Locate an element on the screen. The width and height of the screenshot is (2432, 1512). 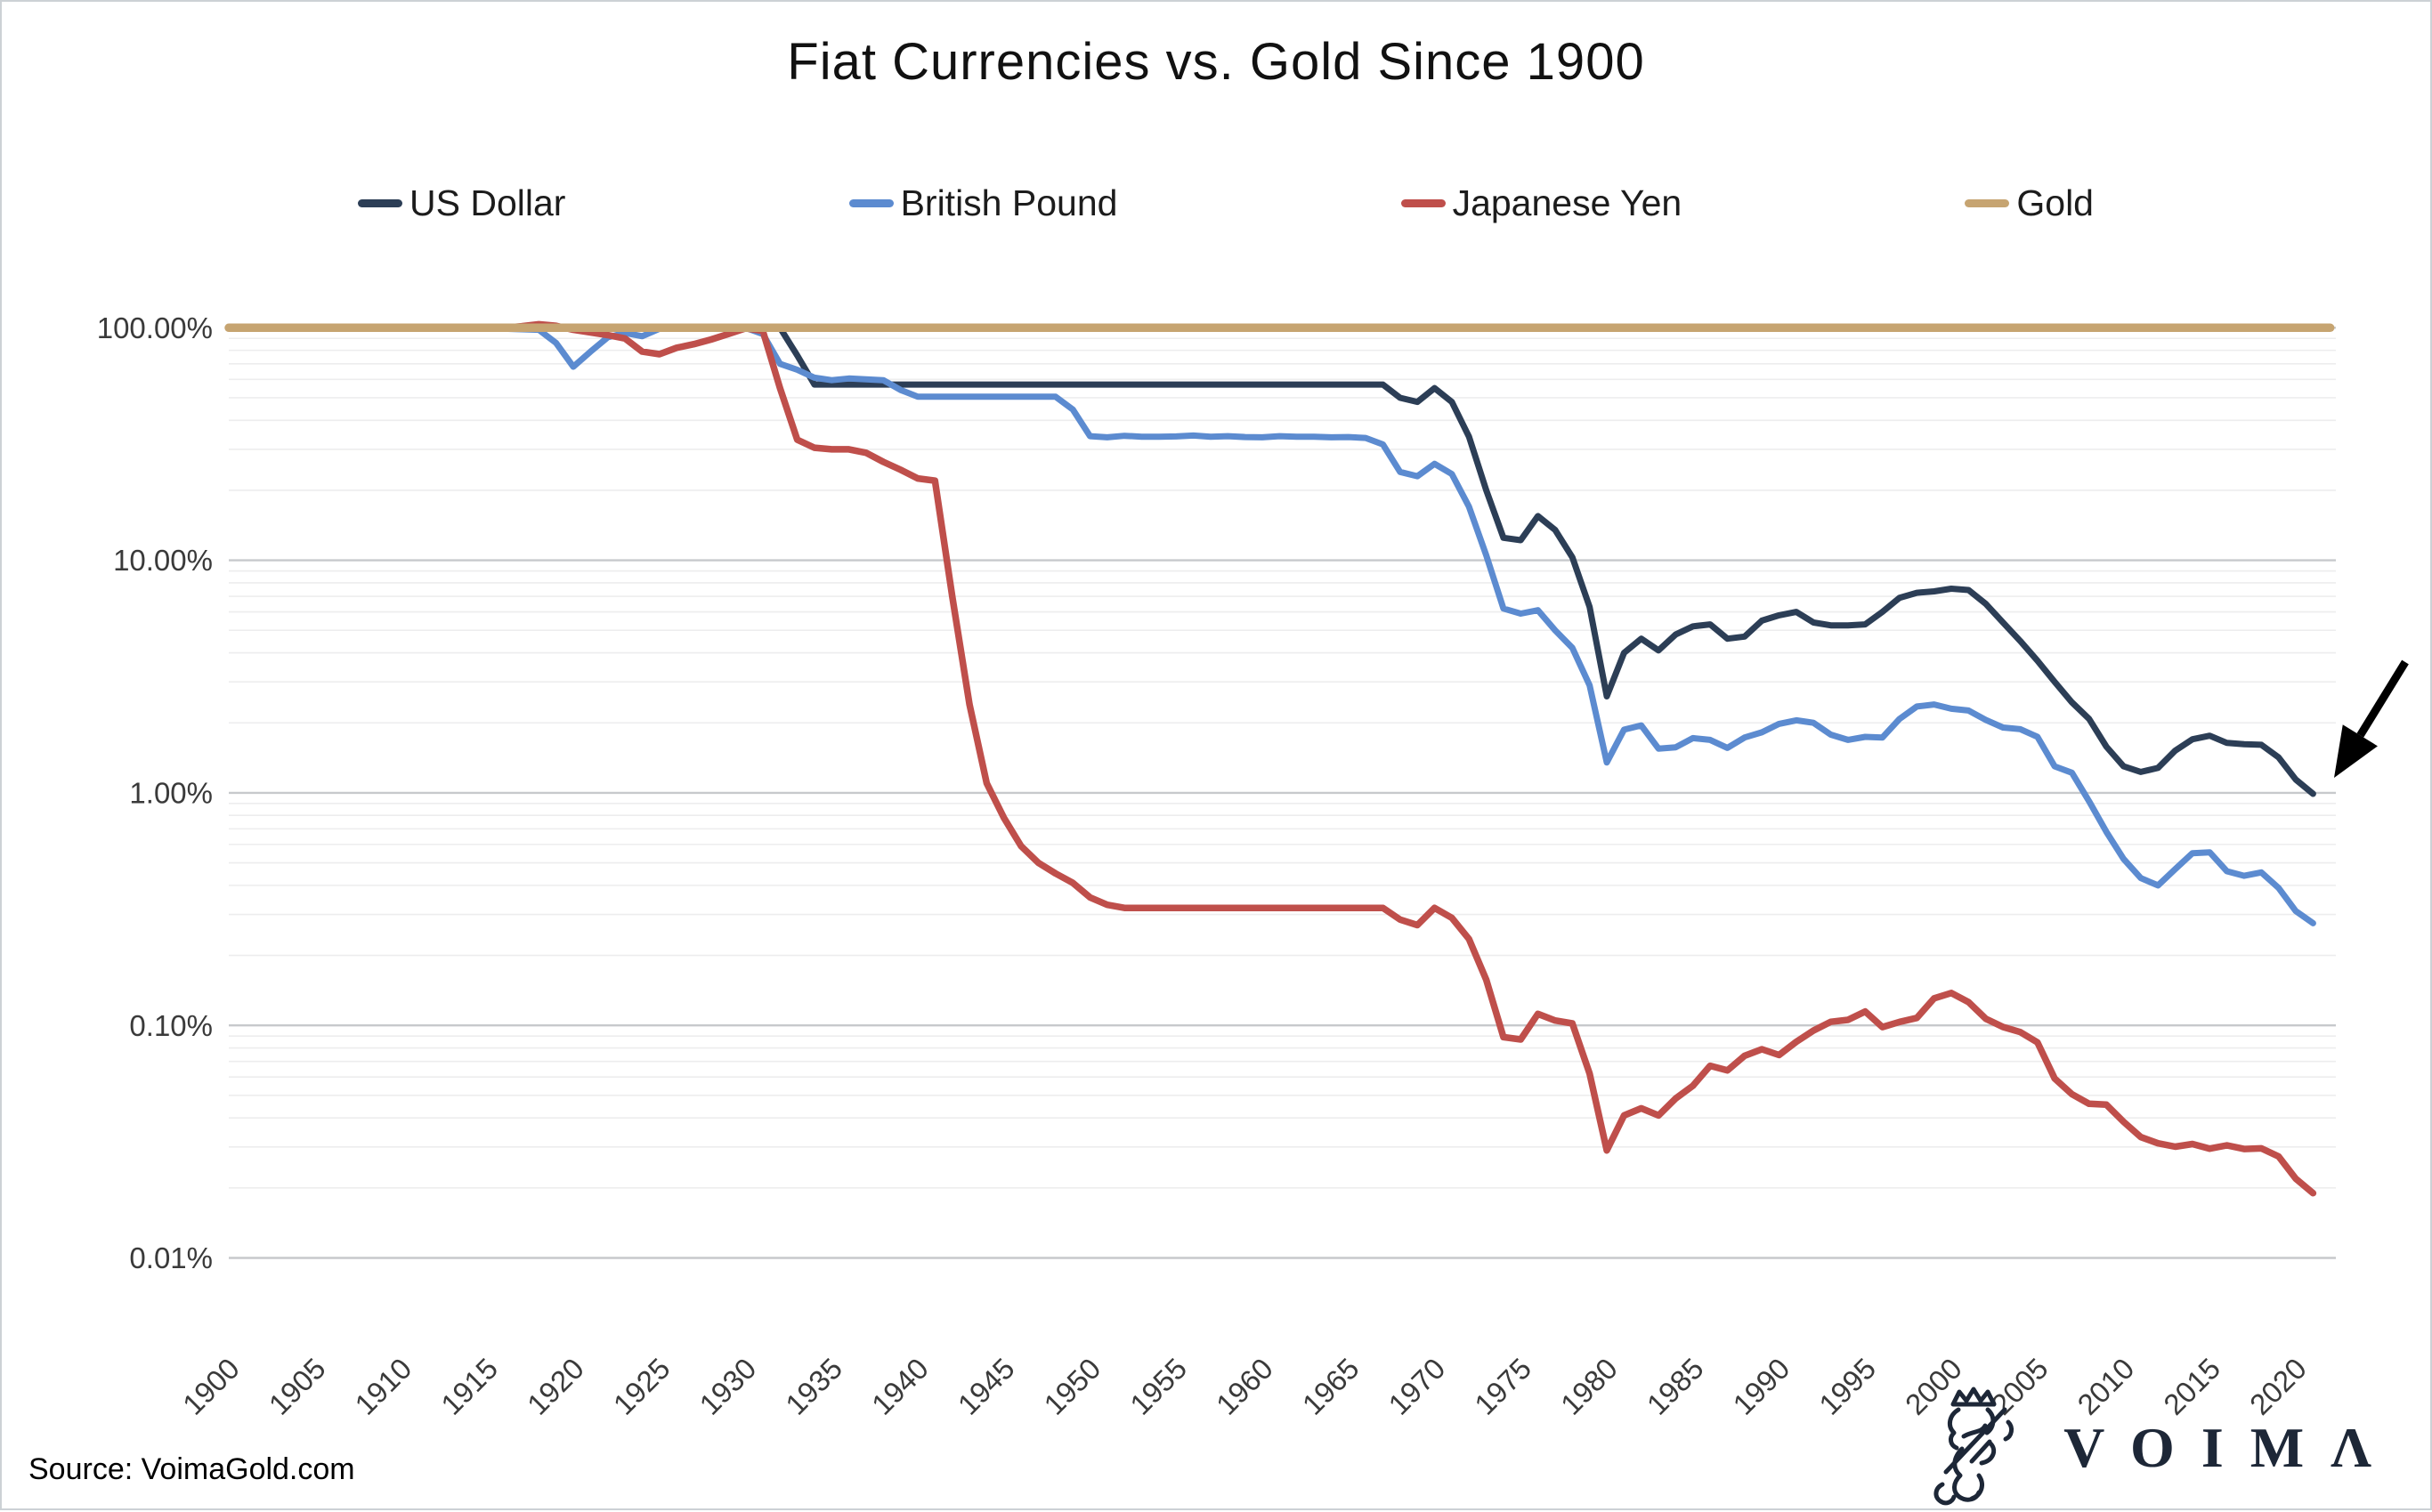
x-tick-label: 1935 is located at coordinates (813, 1386).